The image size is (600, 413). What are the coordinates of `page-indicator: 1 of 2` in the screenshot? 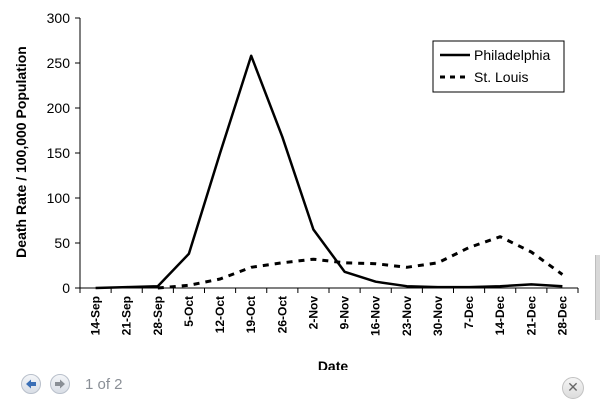 It's located at (104, 384).